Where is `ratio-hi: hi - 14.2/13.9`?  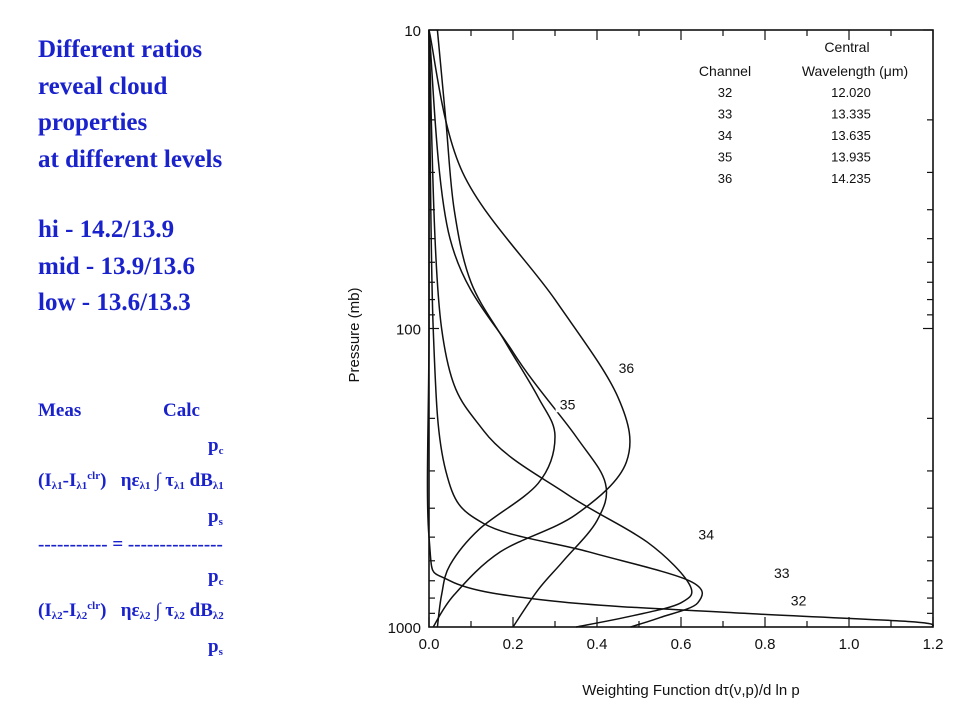
ratio-hi: hi - 14.2/13.9 is located at coordinates (106, 229).